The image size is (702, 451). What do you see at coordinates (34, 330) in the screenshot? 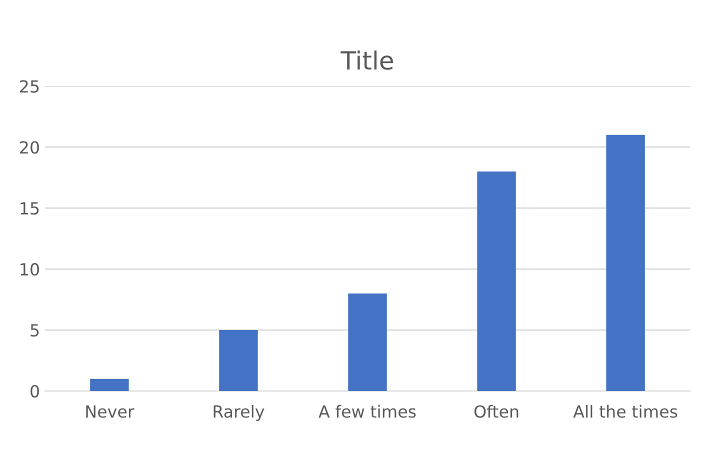
I see `y-tick-label: 5` at bounding box center [34, 330].